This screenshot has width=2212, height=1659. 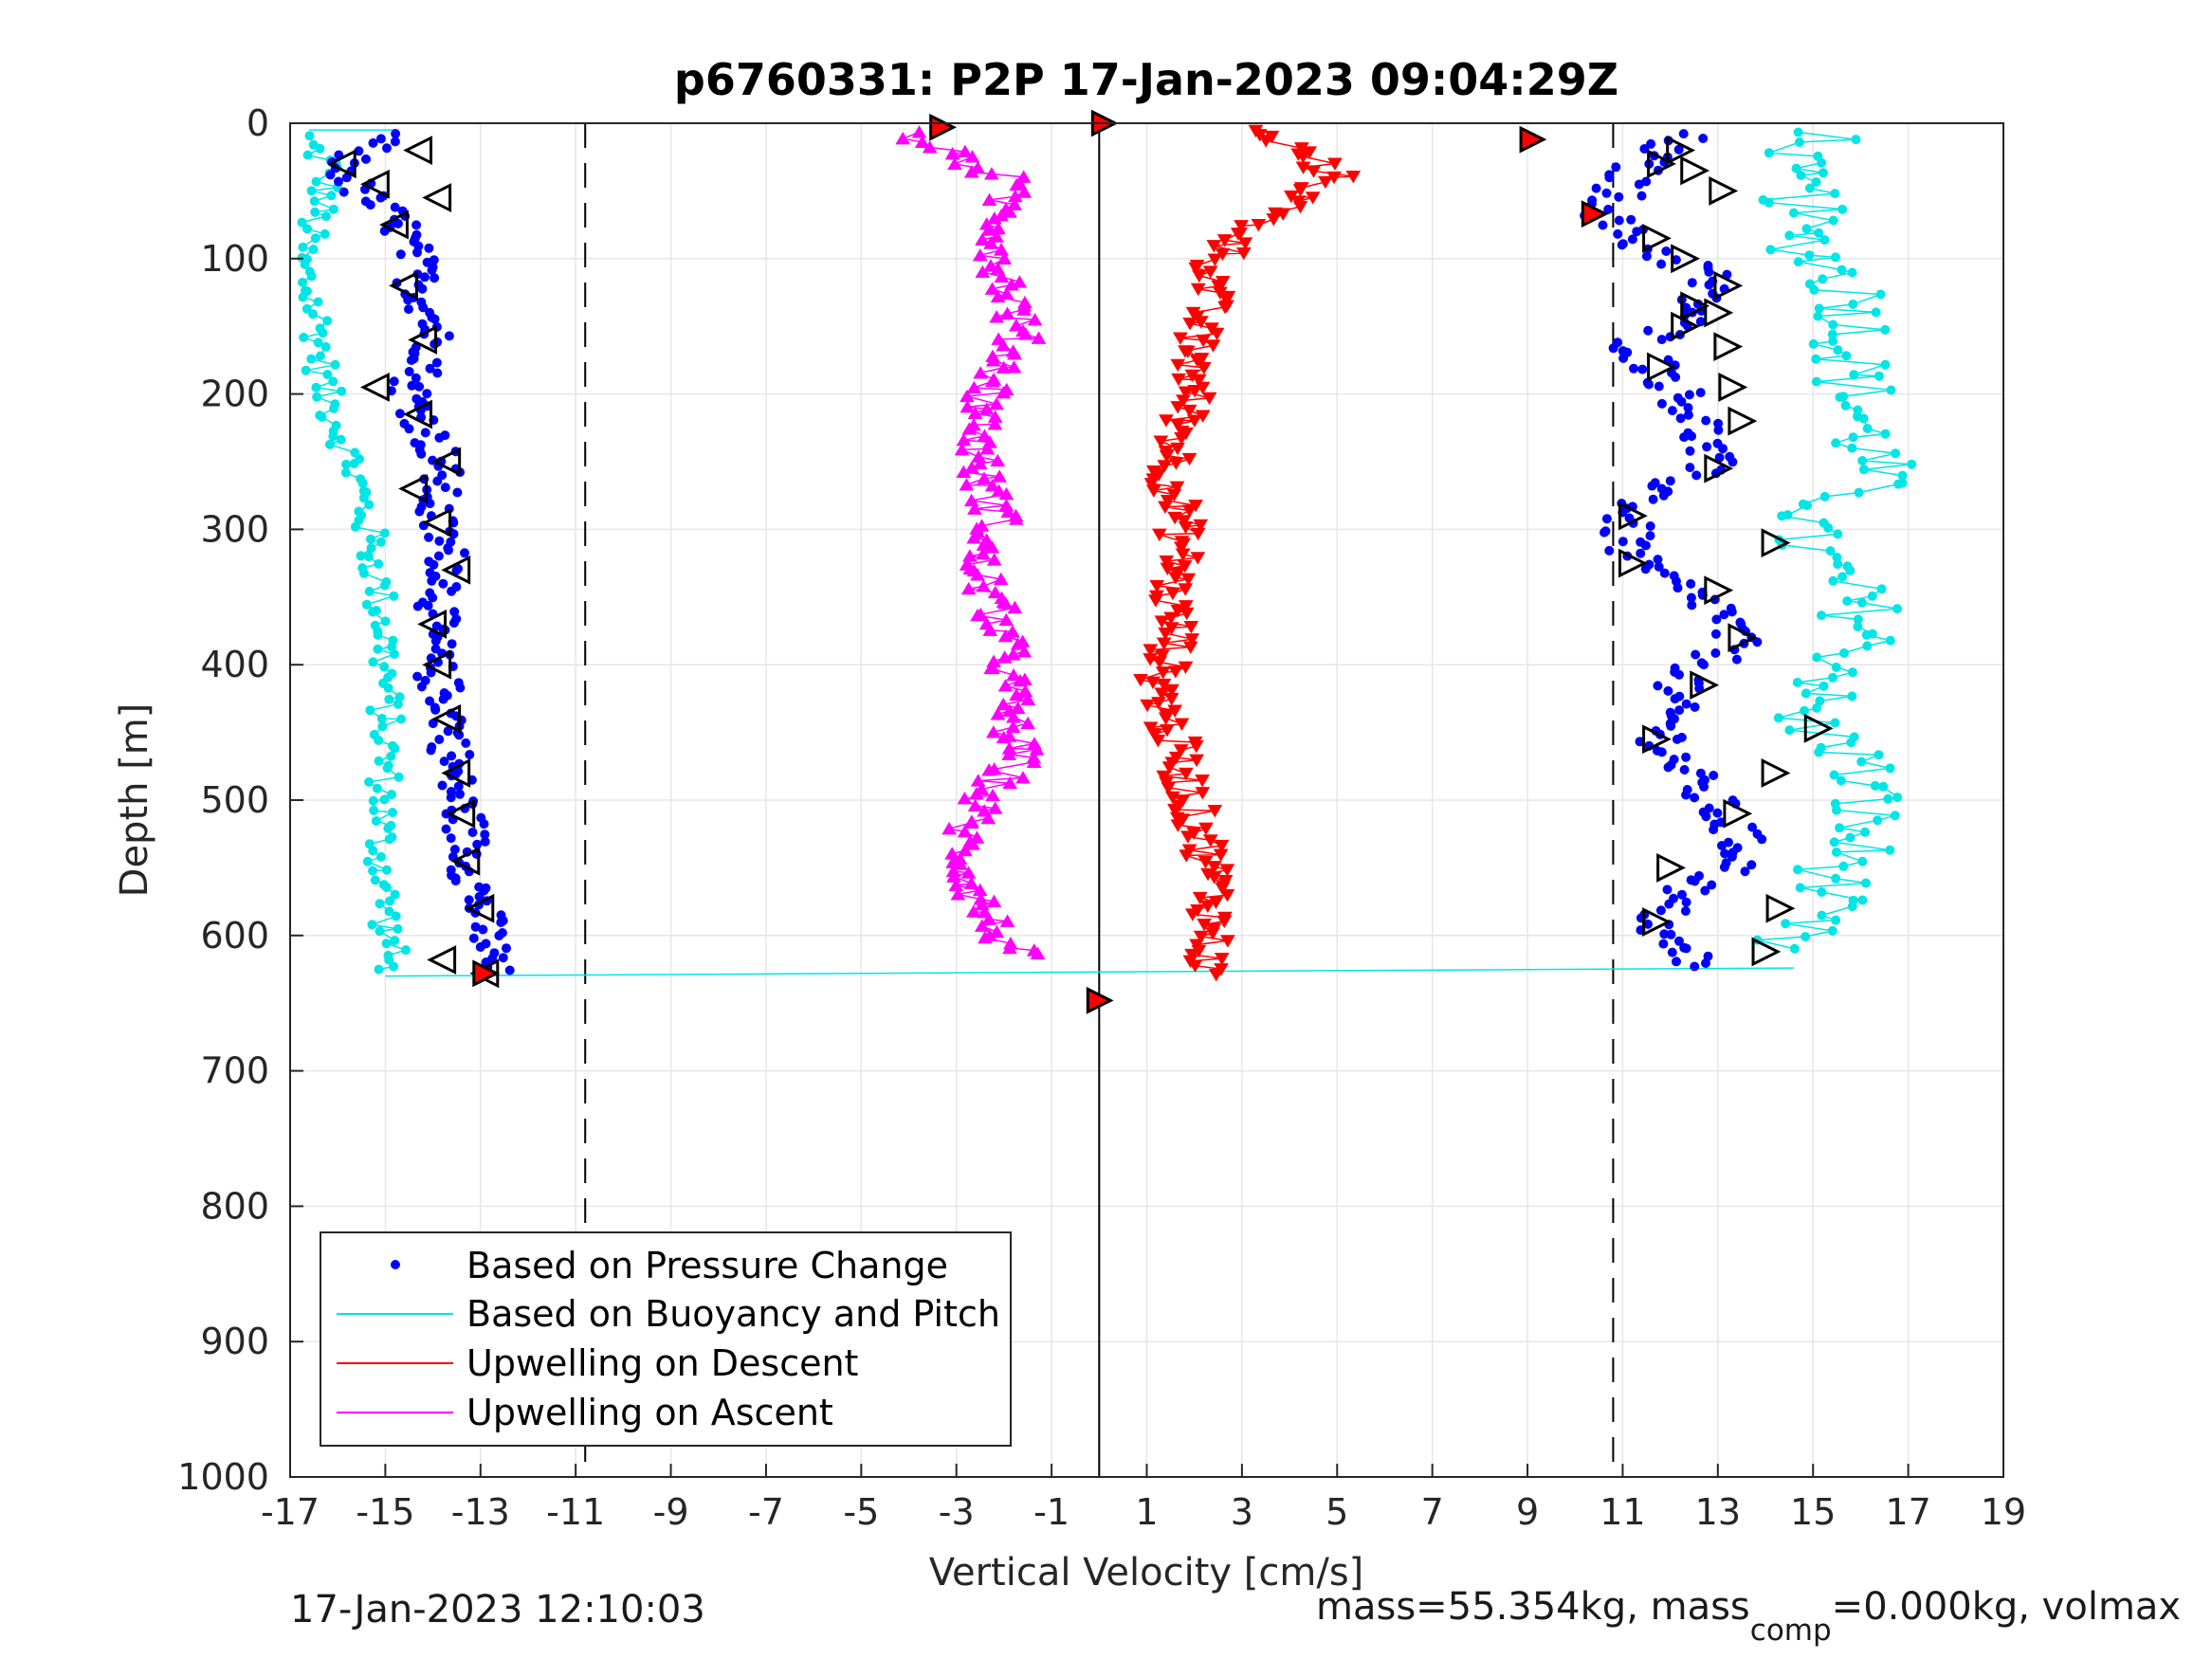 What do you see at coordinates (385, 1512) in the screenshot?
I see `x-tick-label: -15` at bounding box center [385, 1512].